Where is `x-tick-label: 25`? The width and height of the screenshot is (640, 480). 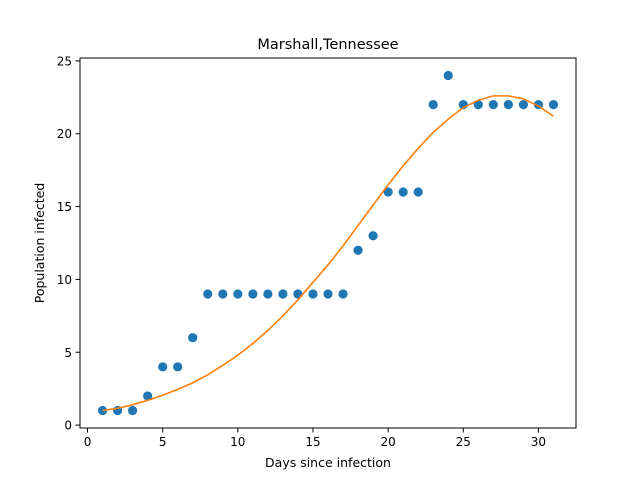
x-tick-label: 25 is located at coordinates (463, 442).